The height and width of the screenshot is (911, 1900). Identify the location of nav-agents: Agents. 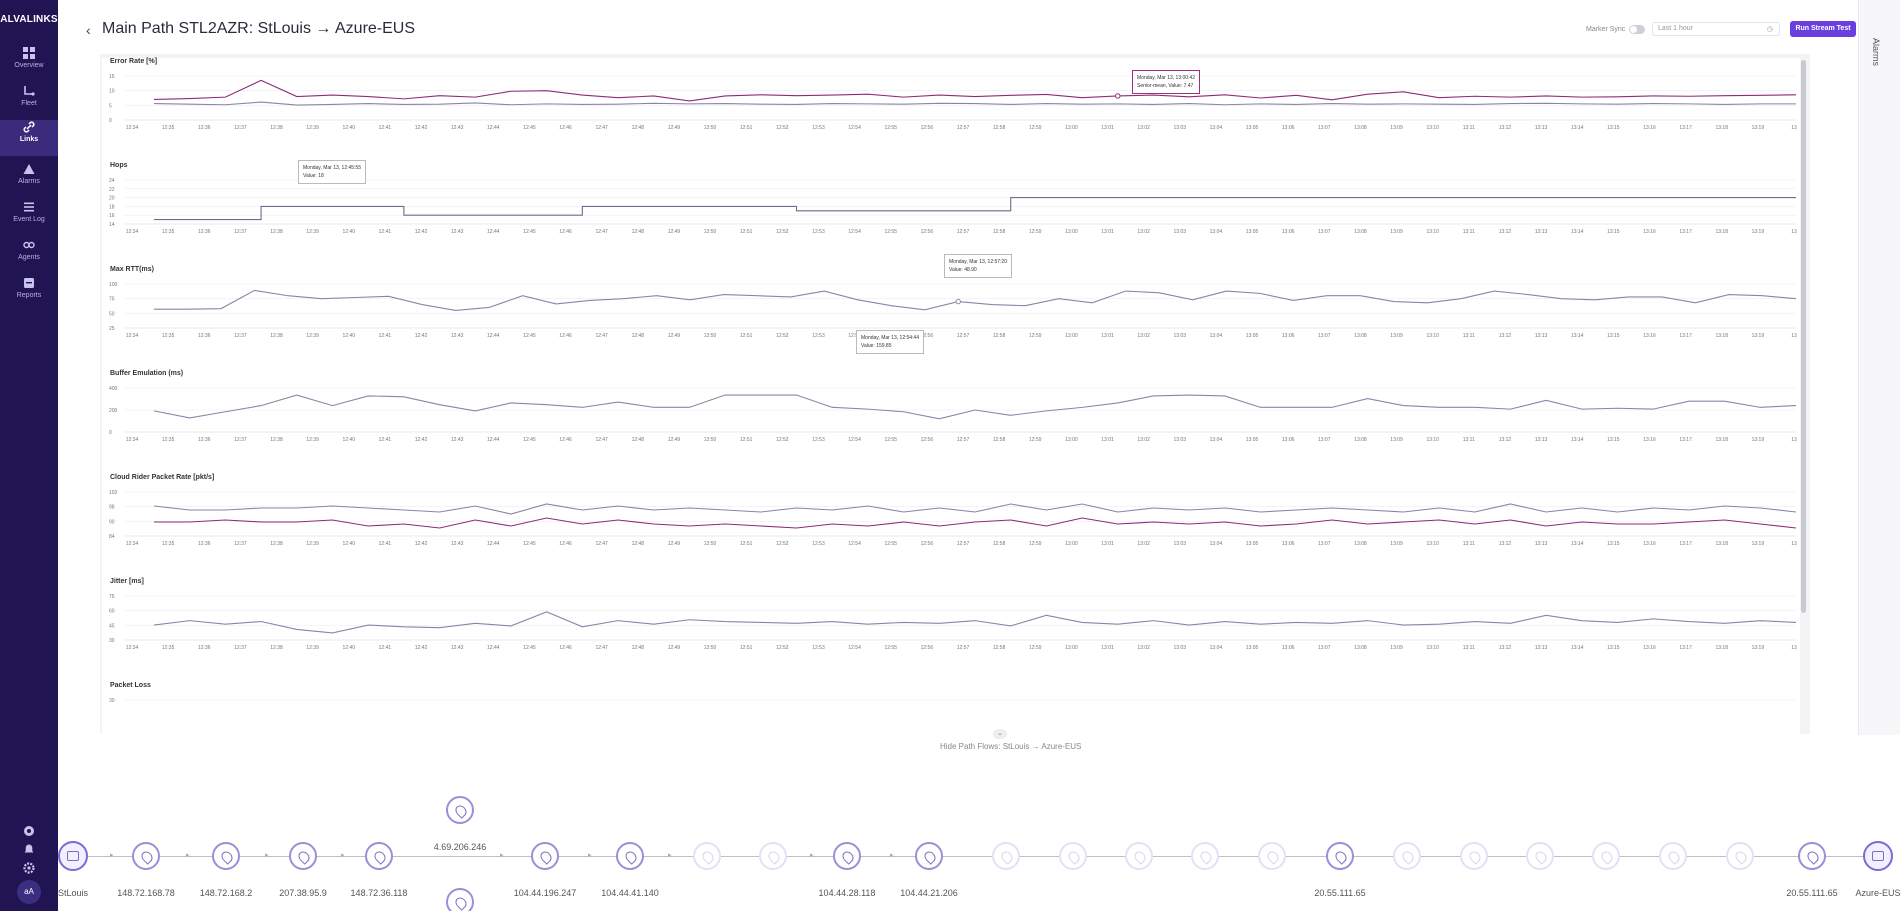
(29, 256).